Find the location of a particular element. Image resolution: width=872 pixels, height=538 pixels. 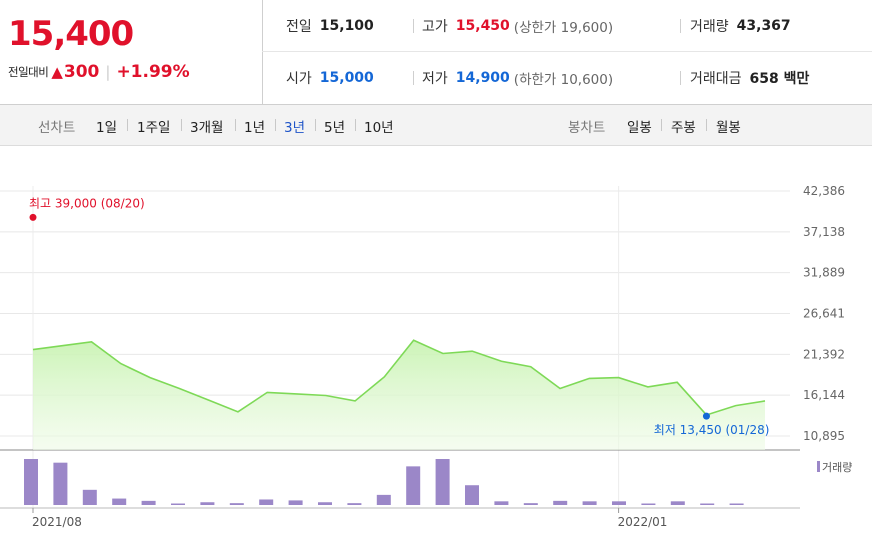

change-rate: +1.99% is located at coordinates (153, 72).